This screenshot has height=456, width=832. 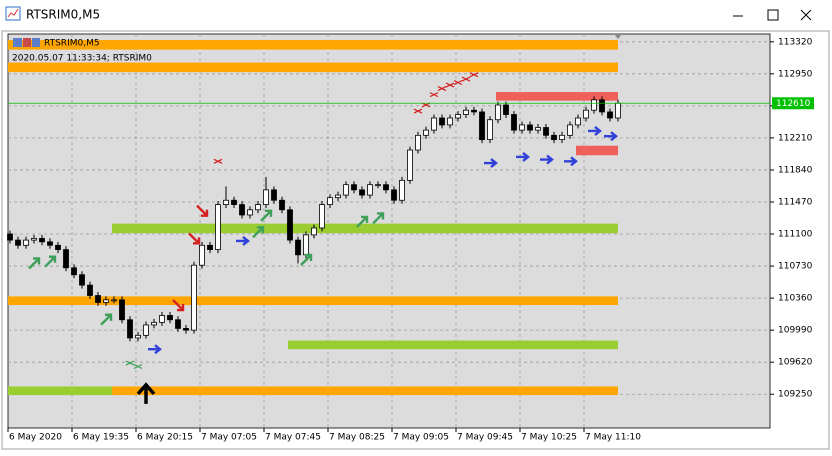 What do you see at coordinates (795, 395) in the screenshot?
I see `y-tick-label: 109250` at bounding box center [795, 395].